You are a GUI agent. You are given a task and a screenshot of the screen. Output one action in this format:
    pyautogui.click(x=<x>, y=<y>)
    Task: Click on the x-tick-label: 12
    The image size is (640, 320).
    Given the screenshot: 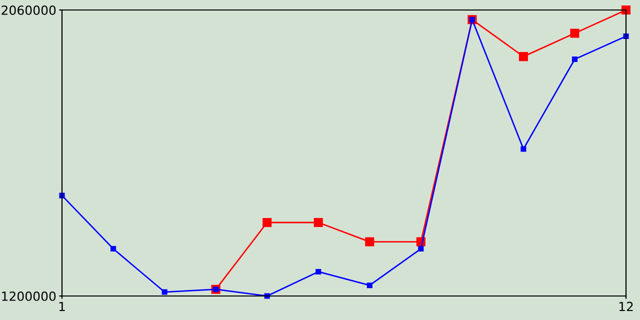 What is the action you would take?
    pyautogui.click(x=626, y=307)
    